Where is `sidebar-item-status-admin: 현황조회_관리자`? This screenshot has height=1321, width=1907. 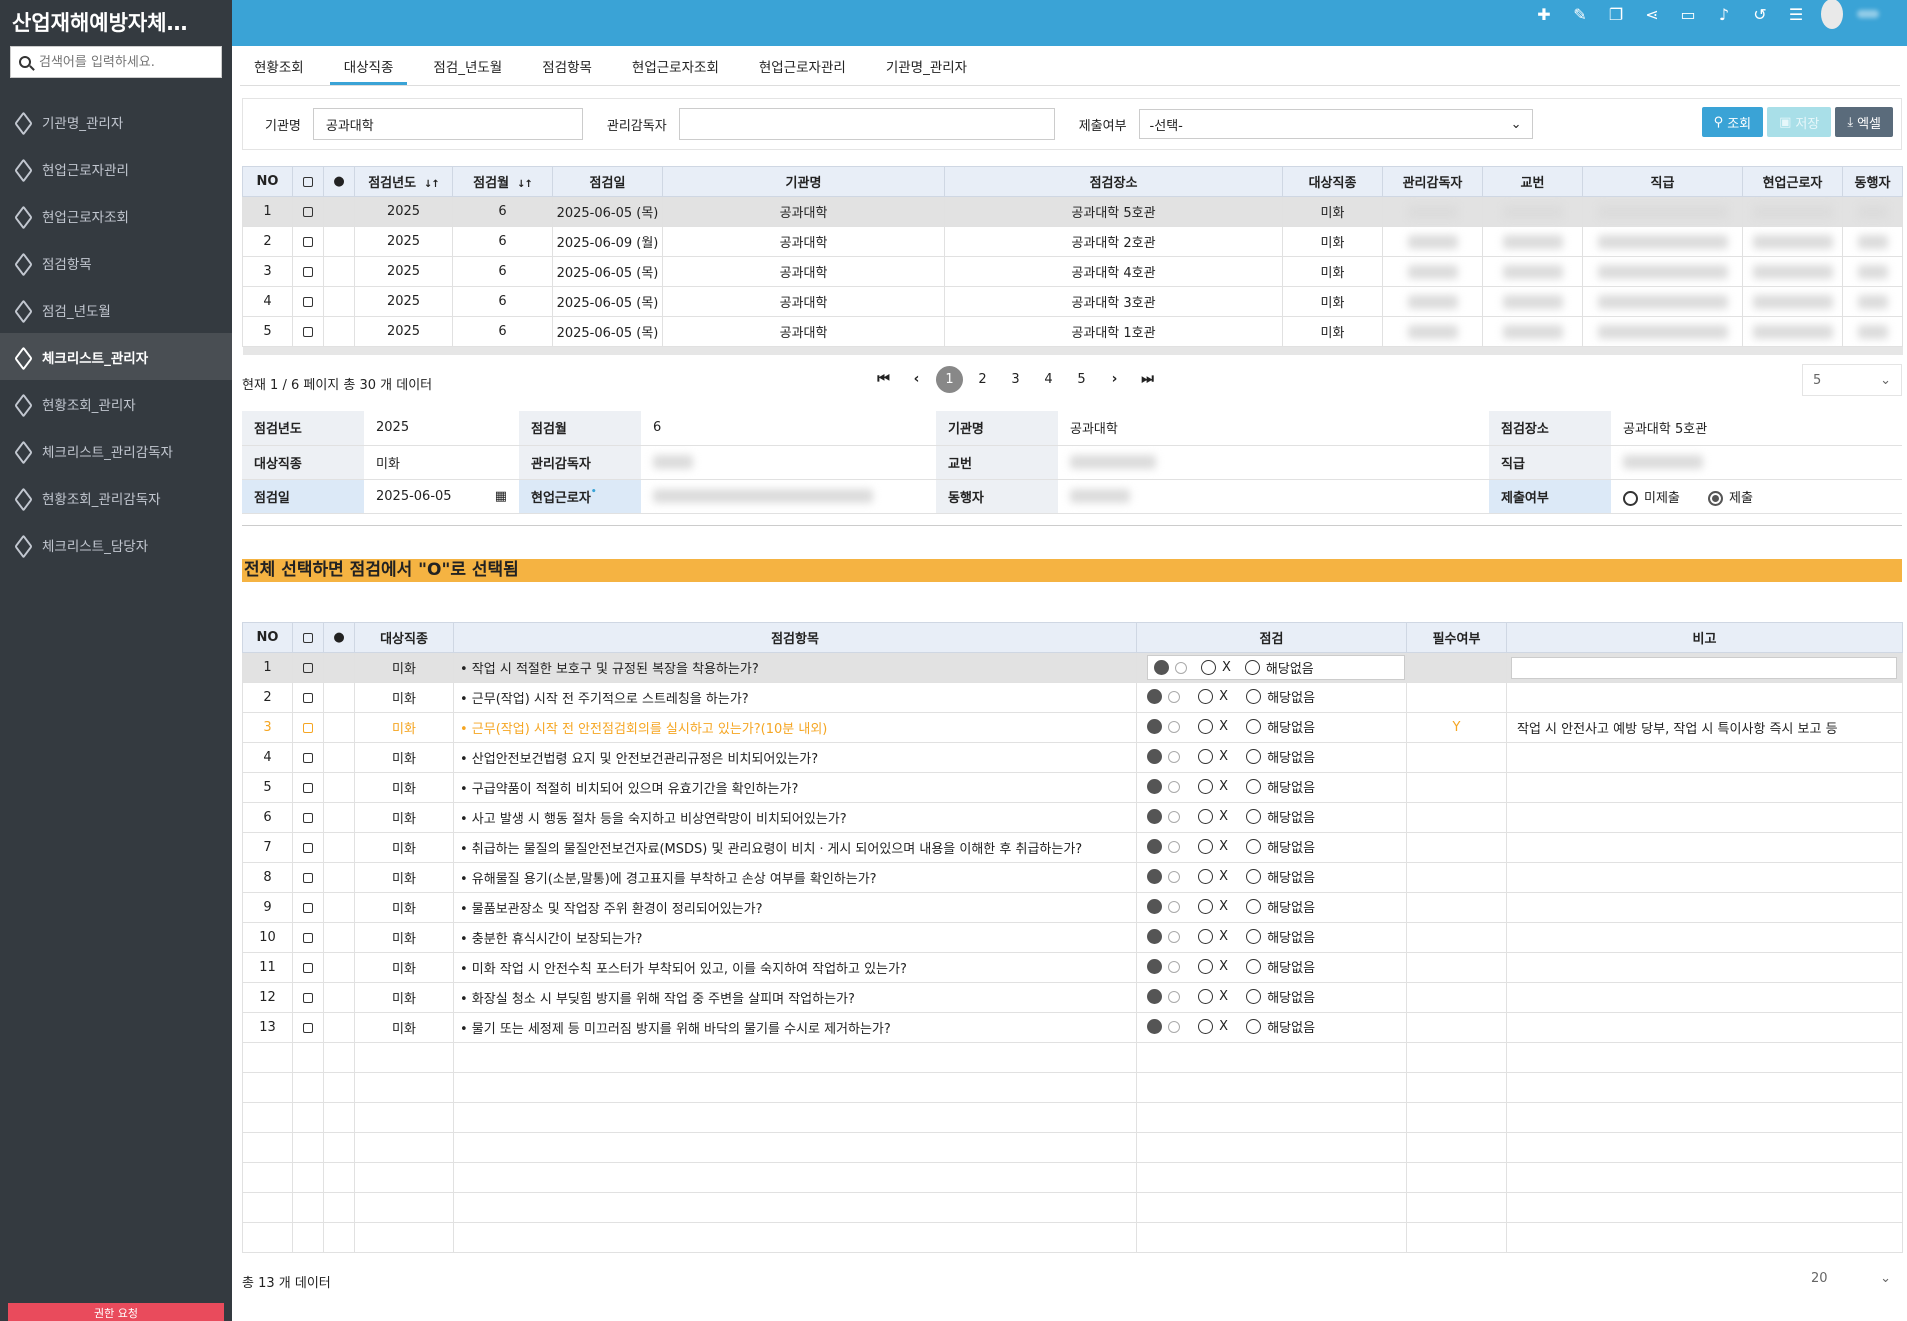
sidebar-item-status-admin: 현황조회_관리자 is located at coordinates (116, 403).